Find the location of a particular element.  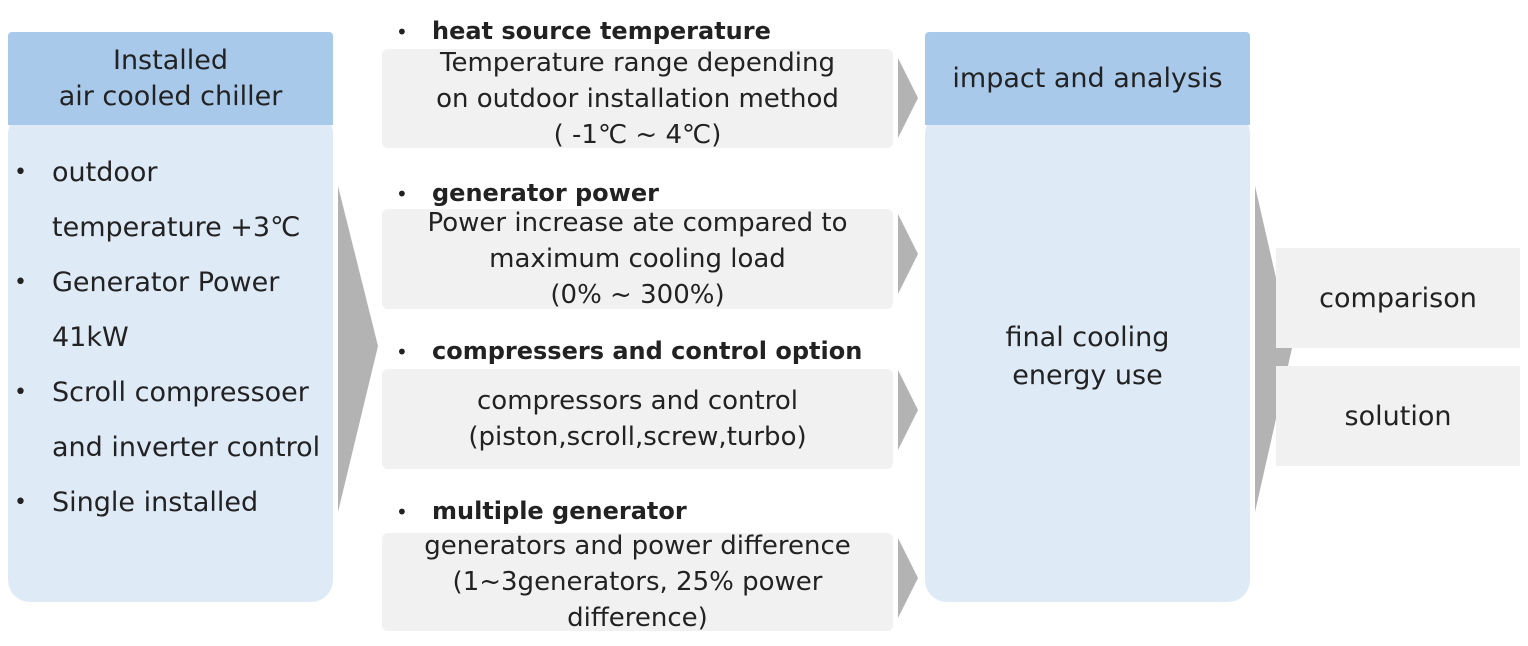

section-title-generator-power: • generator power is located at coordinates (527, 193).